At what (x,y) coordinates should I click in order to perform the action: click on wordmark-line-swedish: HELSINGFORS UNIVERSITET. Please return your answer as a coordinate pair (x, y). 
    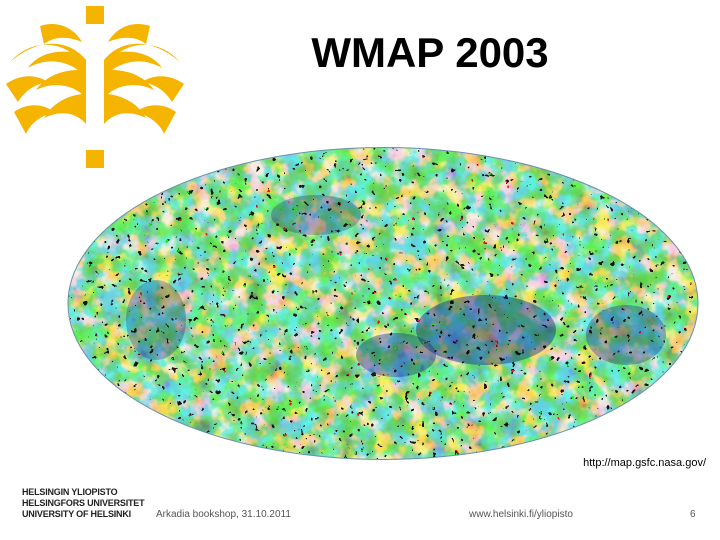
    Looking at the image, I should click on (83, 503).